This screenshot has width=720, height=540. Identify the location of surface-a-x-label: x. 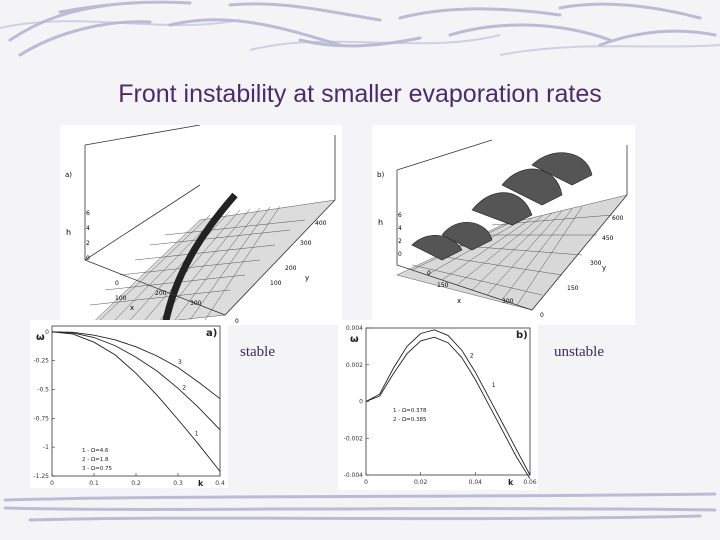
(132, 308).